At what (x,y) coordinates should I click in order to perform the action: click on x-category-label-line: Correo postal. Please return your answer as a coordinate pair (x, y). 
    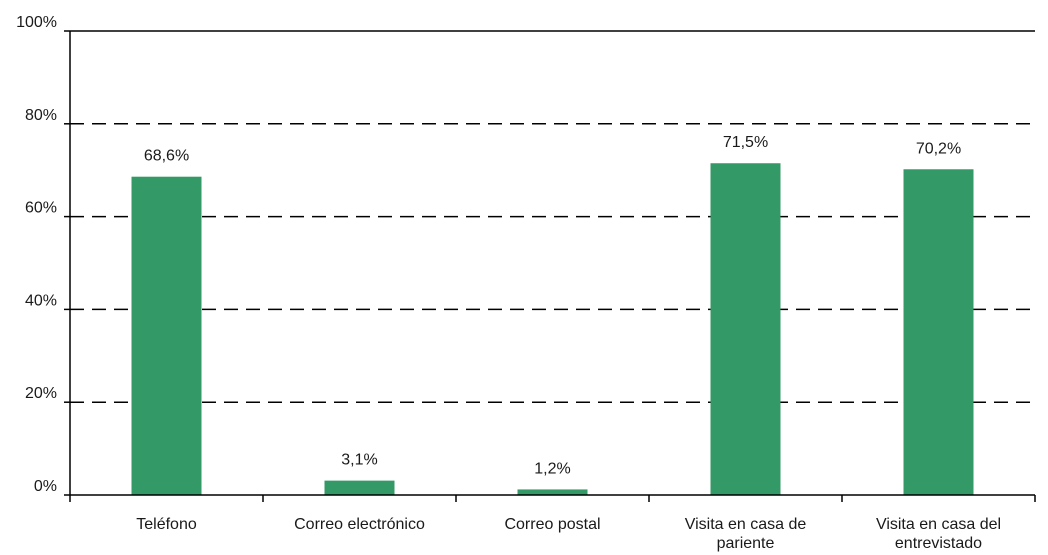
    Looking at the image, I should click on (552, 524).